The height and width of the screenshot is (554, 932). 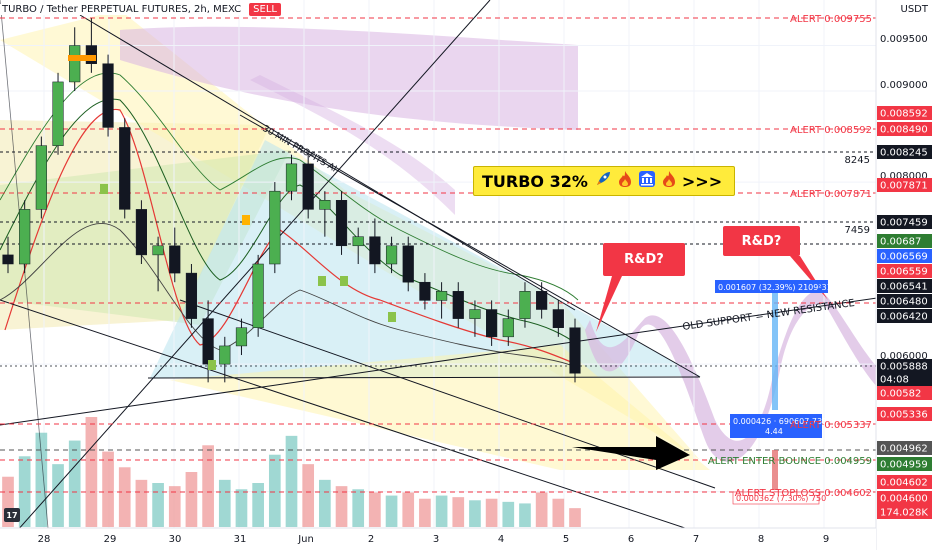 I want to click on measure-bar-up, so click(x=775, y=350).